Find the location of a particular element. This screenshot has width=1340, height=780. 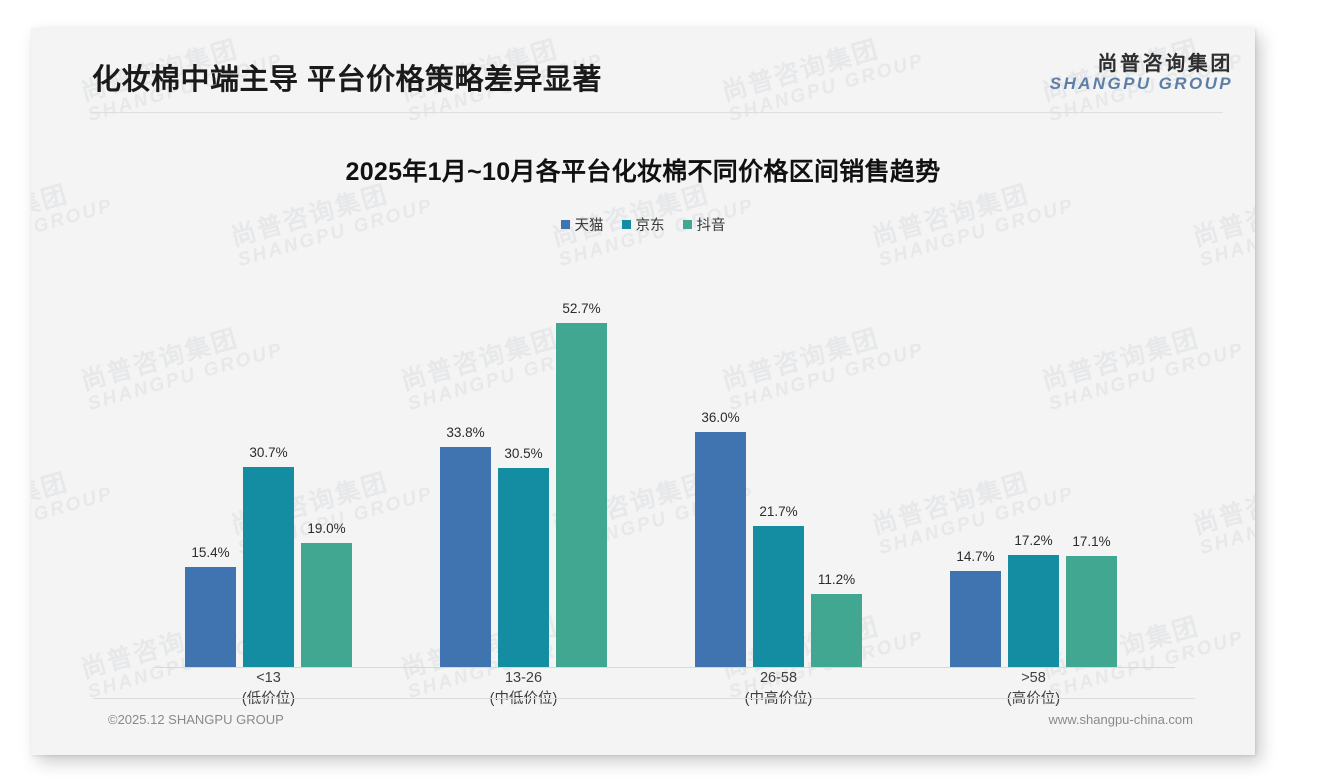

legend-item-抖音: 抖音 is located at coordinates (704, 224).